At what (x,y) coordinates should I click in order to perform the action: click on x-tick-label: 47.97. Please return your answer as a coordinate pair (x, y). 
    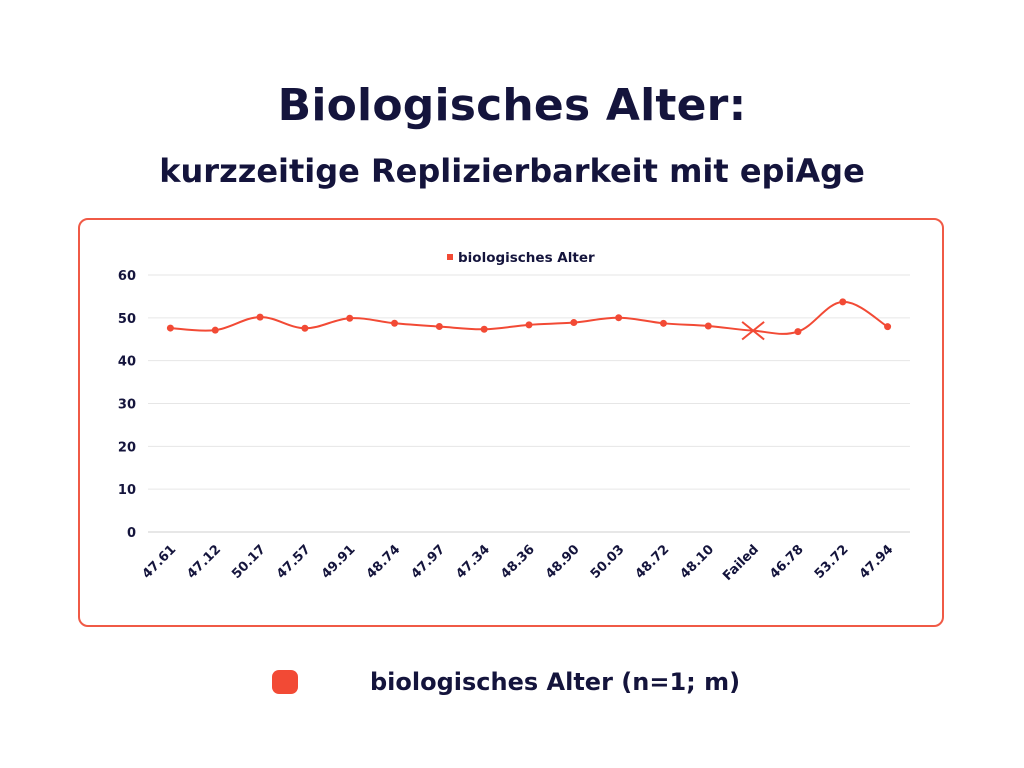
    Looking at the image, I should click on (428, 562).